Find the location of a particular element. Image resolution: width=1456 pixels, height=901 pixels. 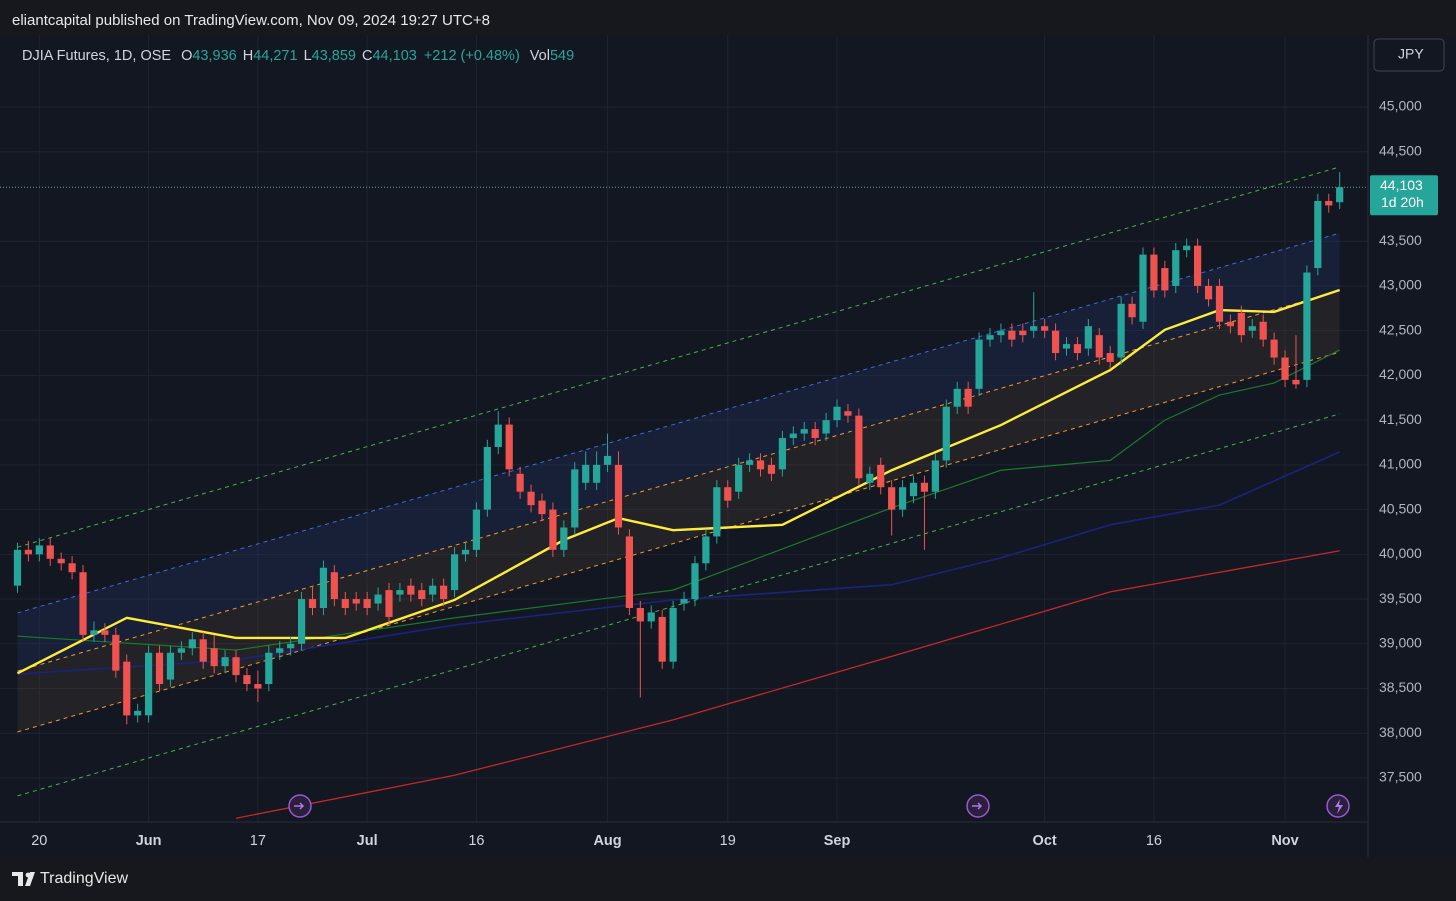

legend-item: C is located at coordinates (367, 56).